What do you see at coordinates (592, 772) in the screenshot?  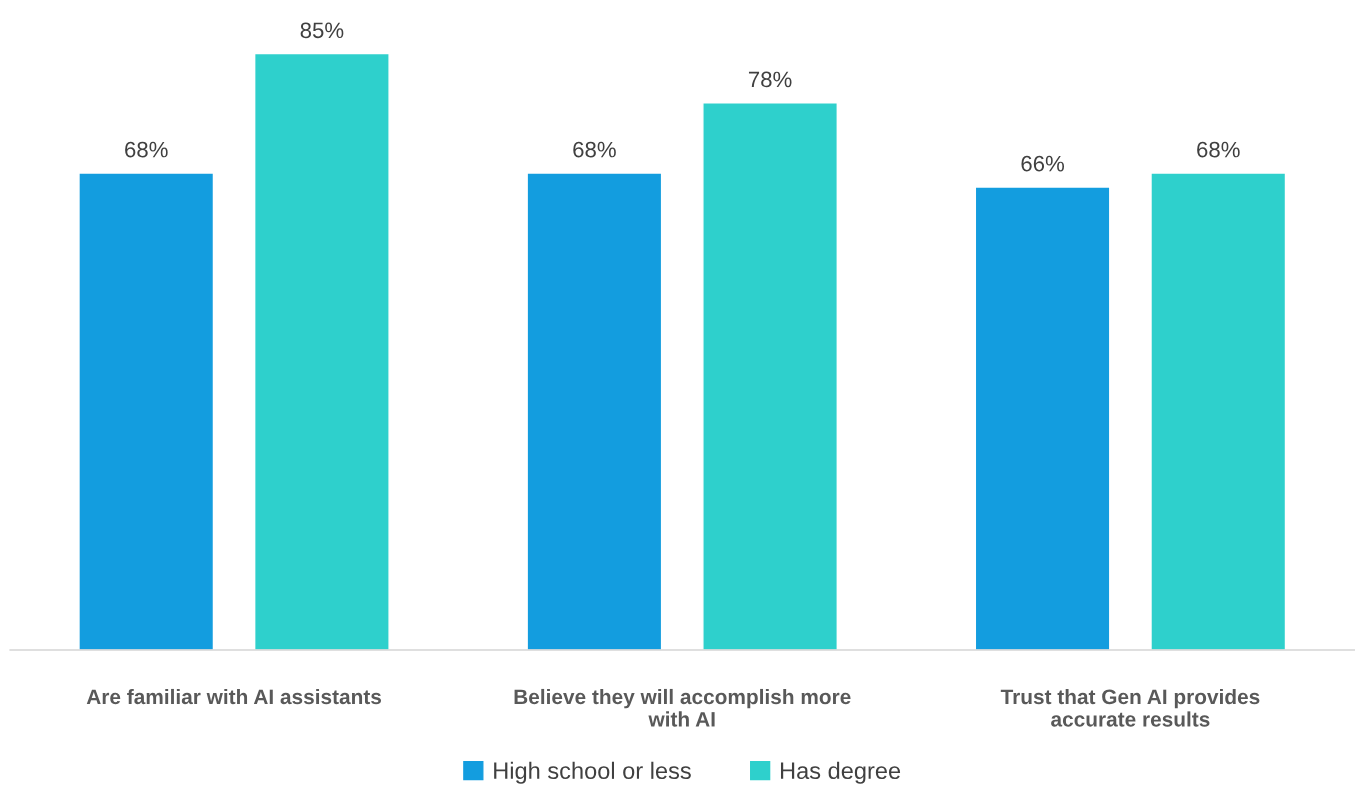 I see `legend-label: High school or less` at bounding box center [592, 772].